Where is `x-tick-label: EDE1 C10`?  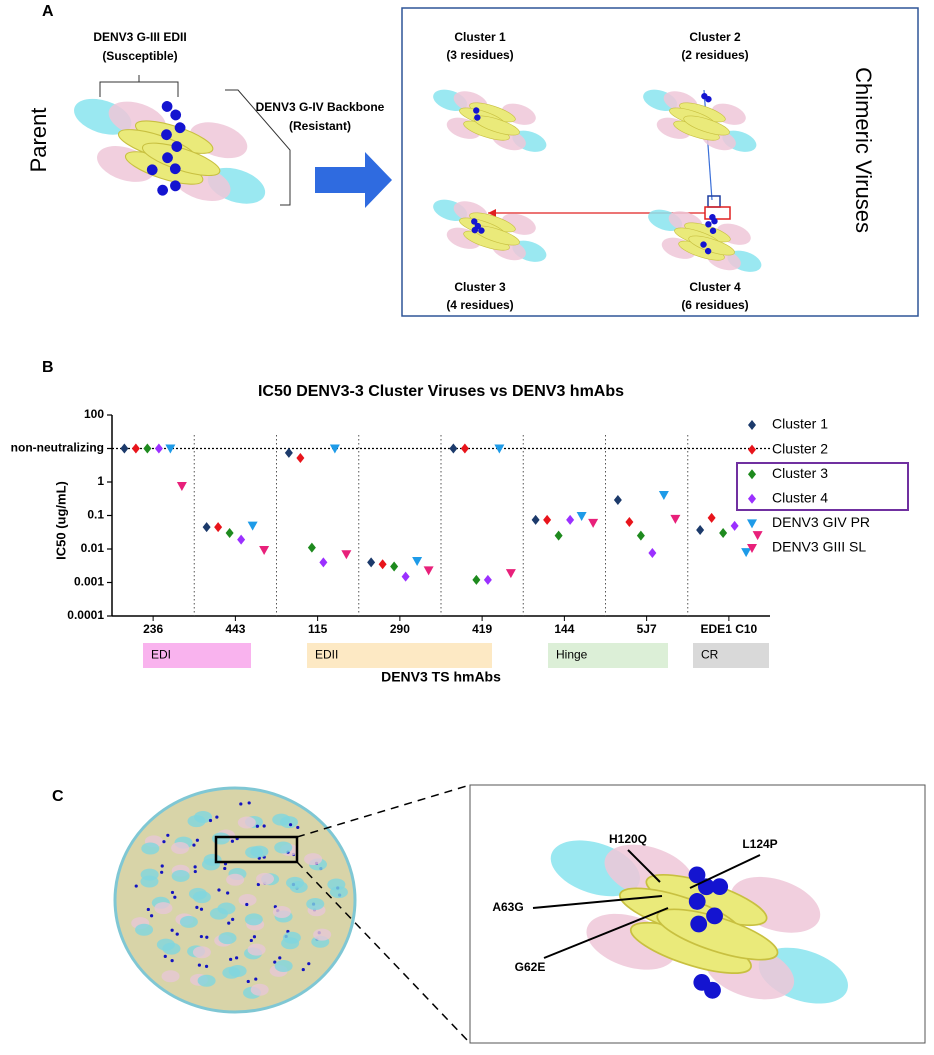
x-tick-label: EDE1 C10 is located at coordinates (729, 629).